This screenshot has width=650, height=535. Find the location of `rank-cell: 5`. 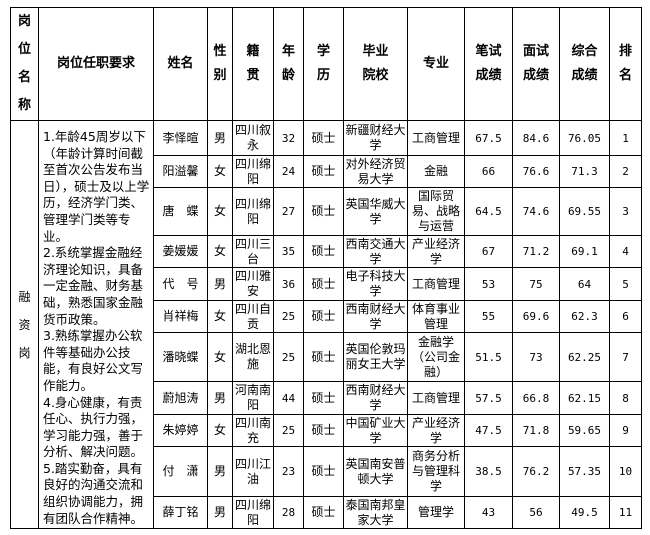

rank-cell: 5 is located at coordinates (625, 284).